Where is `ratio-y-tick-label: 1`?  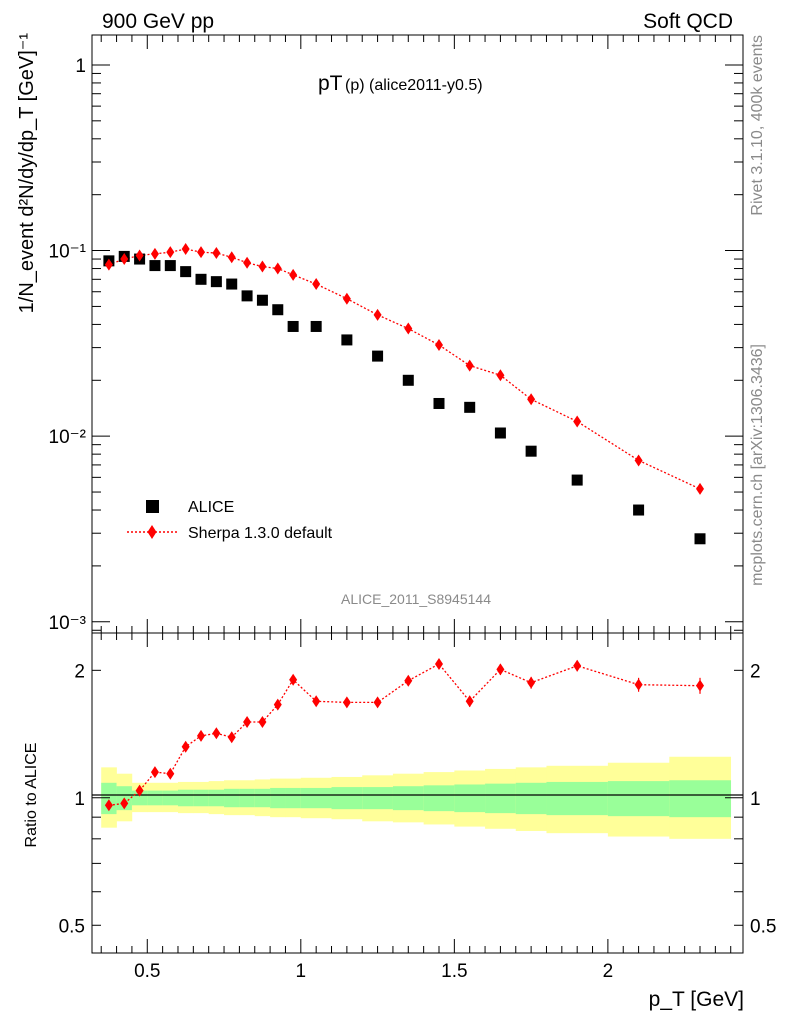
ratio-y-tick-label: 1 is located at coordinates (79, 799).